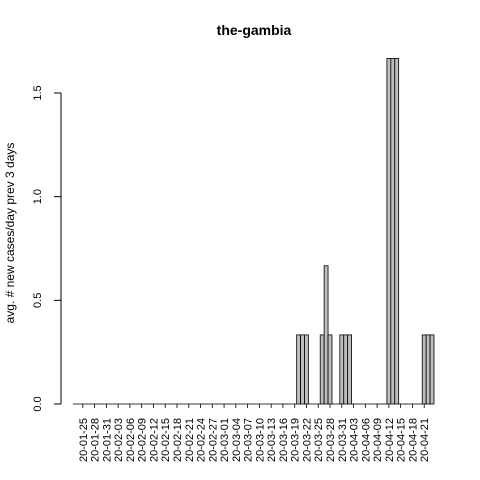 The width and height of the screenshot is (480, 480). Describe the element at coordinates (249, 440) in the screenshot. I see `x-tick-label: 20-03-07` at that location.